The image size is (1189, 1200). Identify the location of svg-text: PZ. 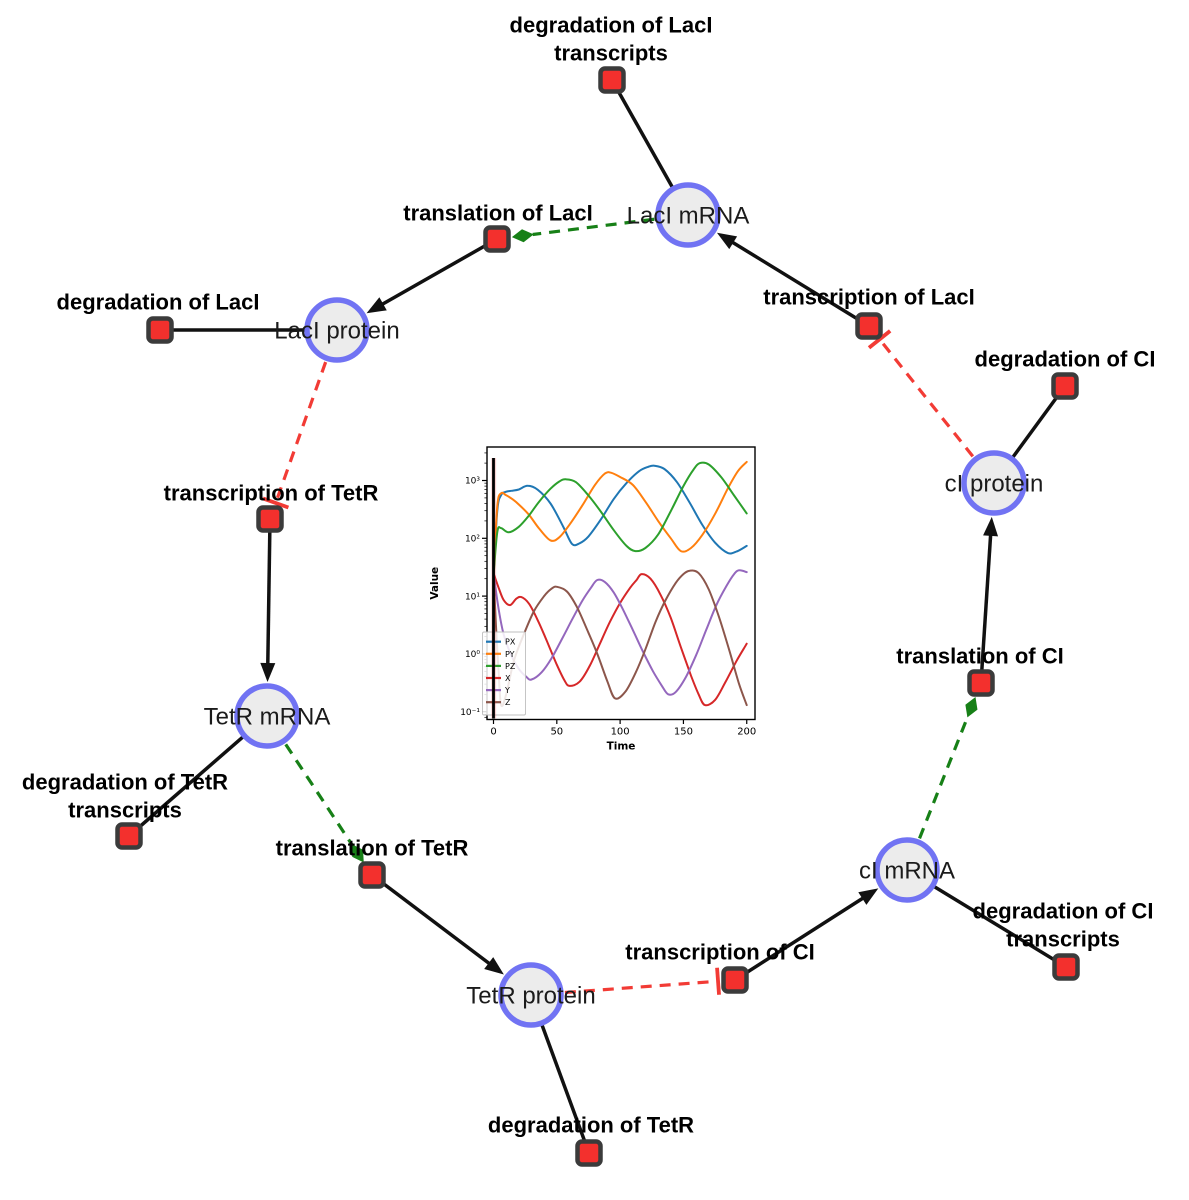
(510, 666).